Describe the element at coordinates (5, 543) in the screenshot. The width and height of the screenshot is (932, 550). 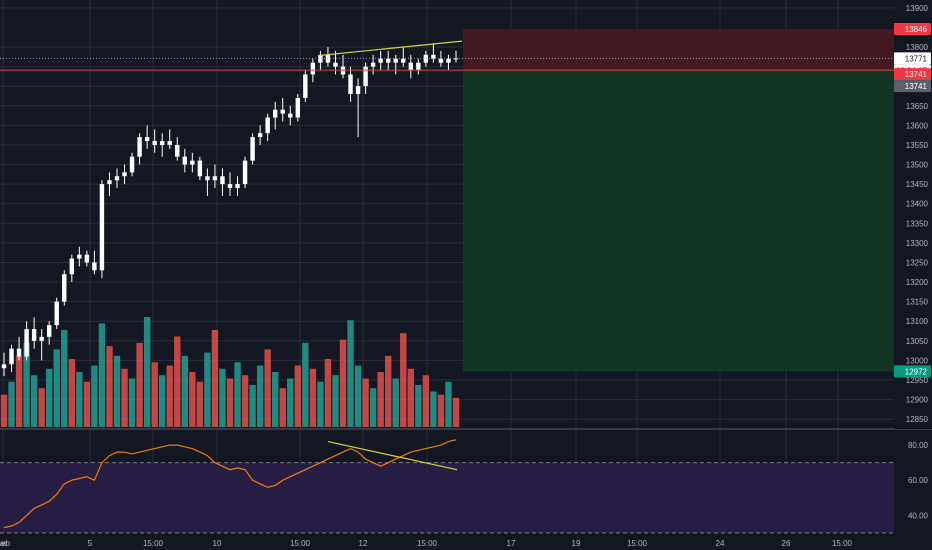
I see `time-tick-label: eb` at that location.